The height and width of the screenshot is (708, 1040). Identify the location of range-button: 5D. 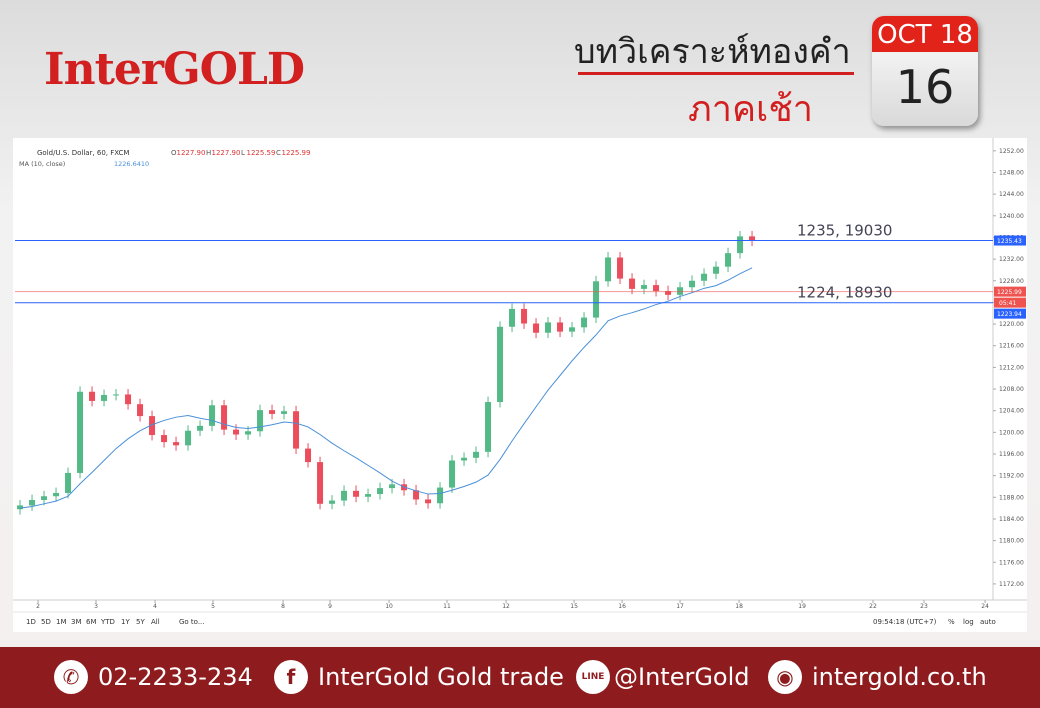
(46, 622).